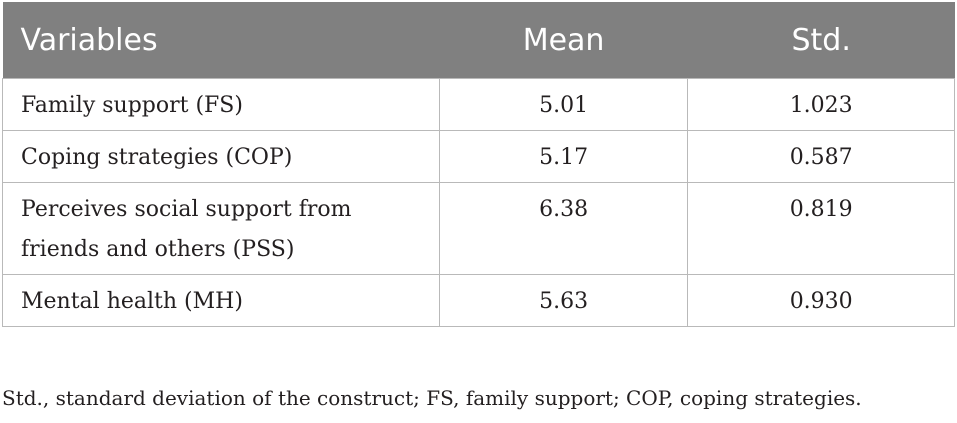  I want to click on table-row: Mental health (MH) 5.63 0.930, so click(478, 300).